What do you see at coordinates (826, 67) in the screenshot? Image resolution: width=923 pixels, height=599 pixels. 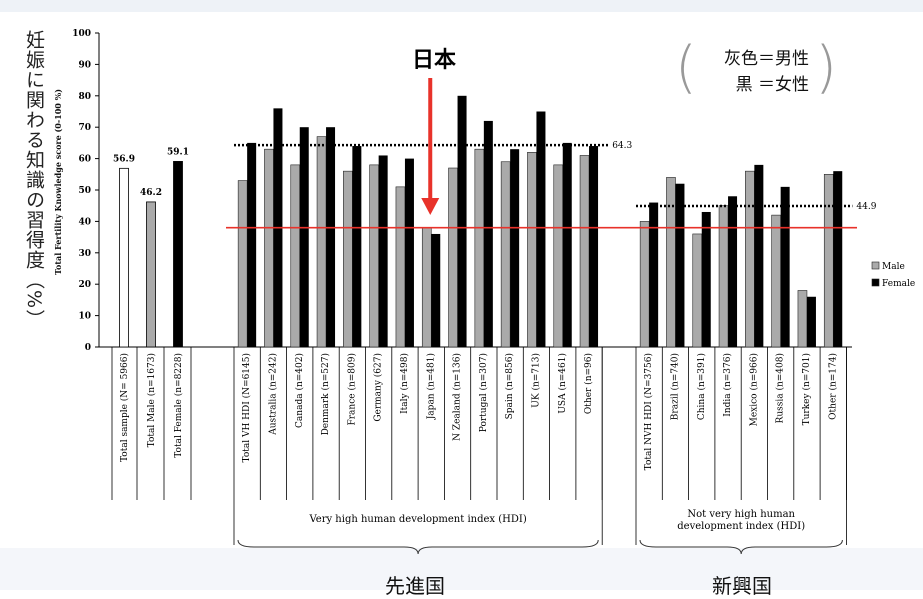 I see `legend-bracket-right: )` at bounding box center [826, 67].